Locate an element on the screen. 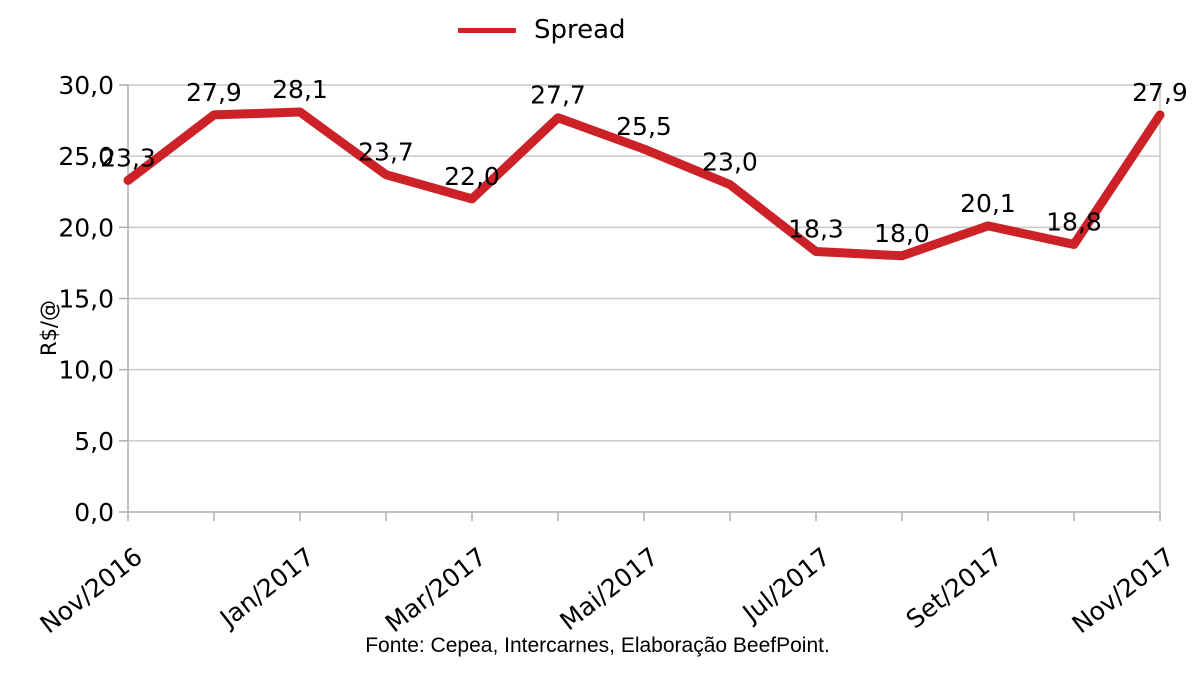  y-tick-label: 5,0 is located at coordinates (94, 441).